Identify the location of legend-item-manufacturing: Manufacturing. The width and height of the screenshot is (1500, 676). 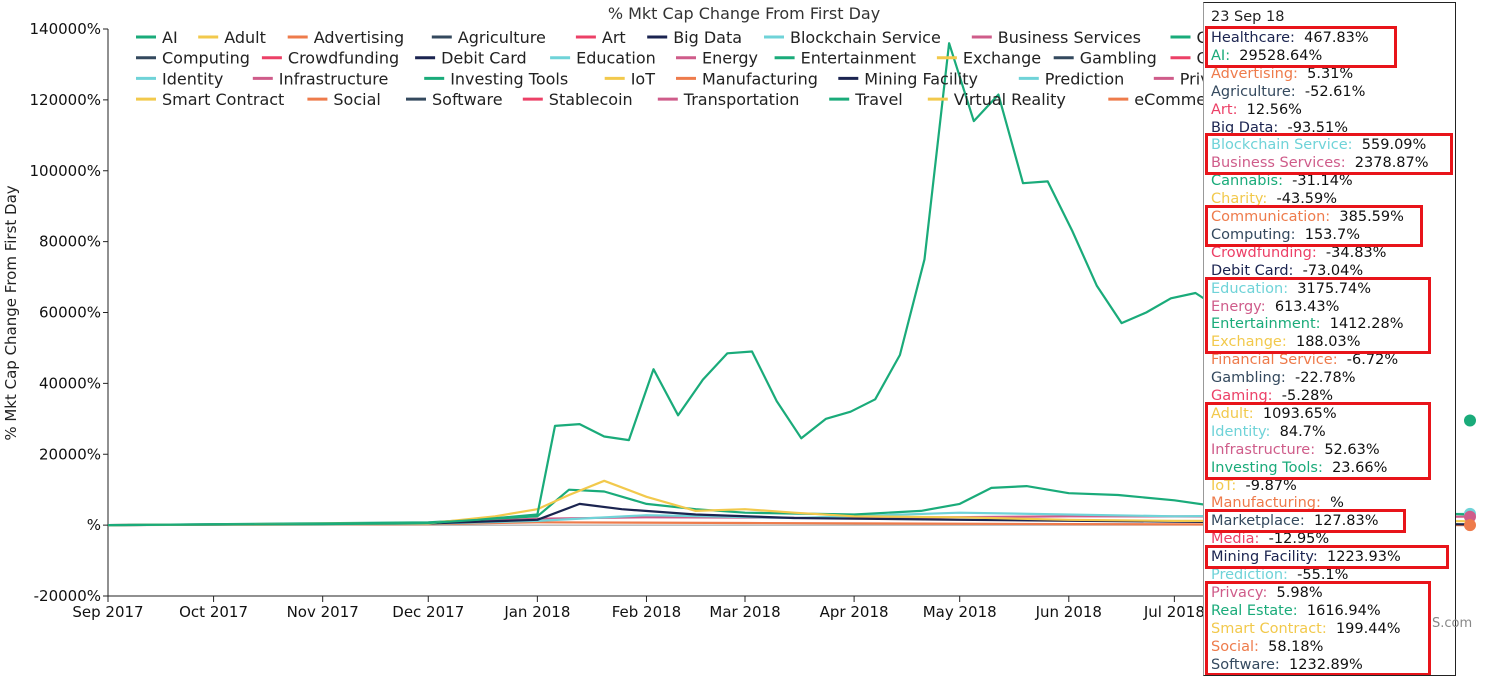
(760, 78).